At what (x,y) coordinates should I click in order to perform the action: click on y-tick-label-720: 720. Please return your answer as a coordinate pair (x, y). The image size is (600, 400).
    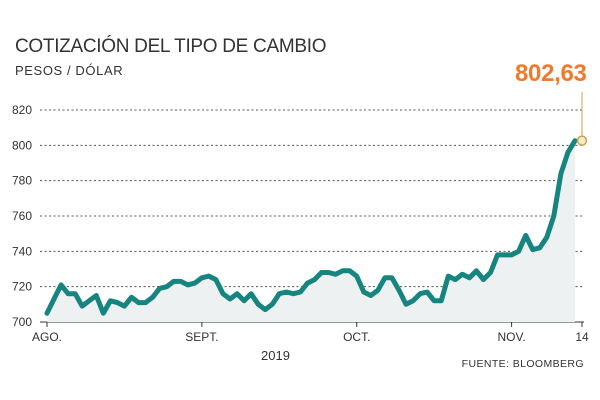
    Looking at the image, I should click on (22, 287).